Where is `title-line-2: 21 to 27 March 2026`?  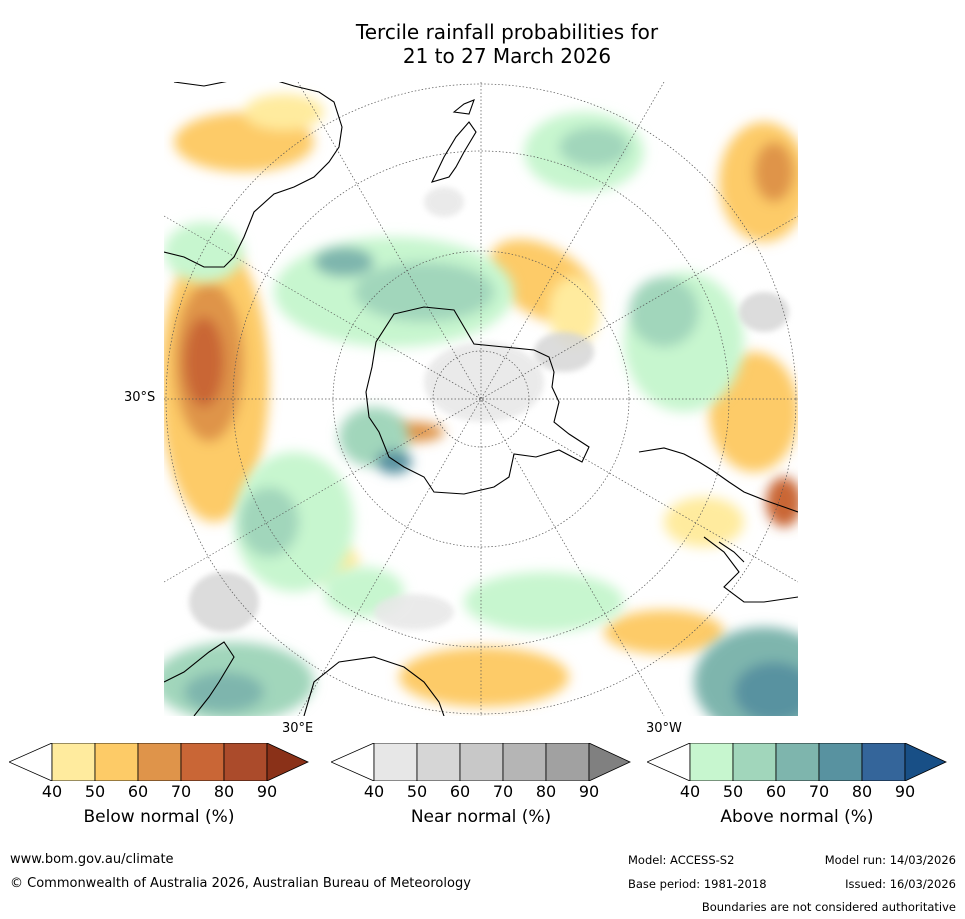
title-line-2: 21 to 27 March 2026 is located at coordinates (507, 56).